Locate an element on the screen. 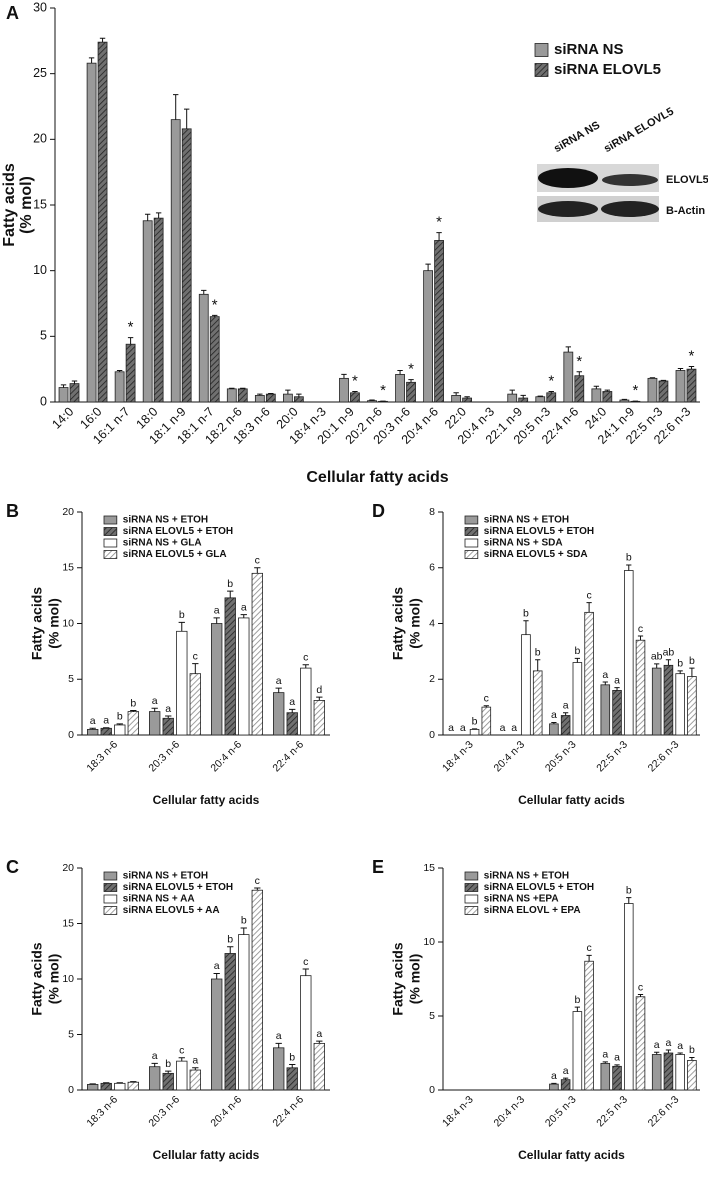 This screenshot has height=1197, width=708. legend-label: siRNA ELOVL5 + SDA is located at coordinates (536, 554).